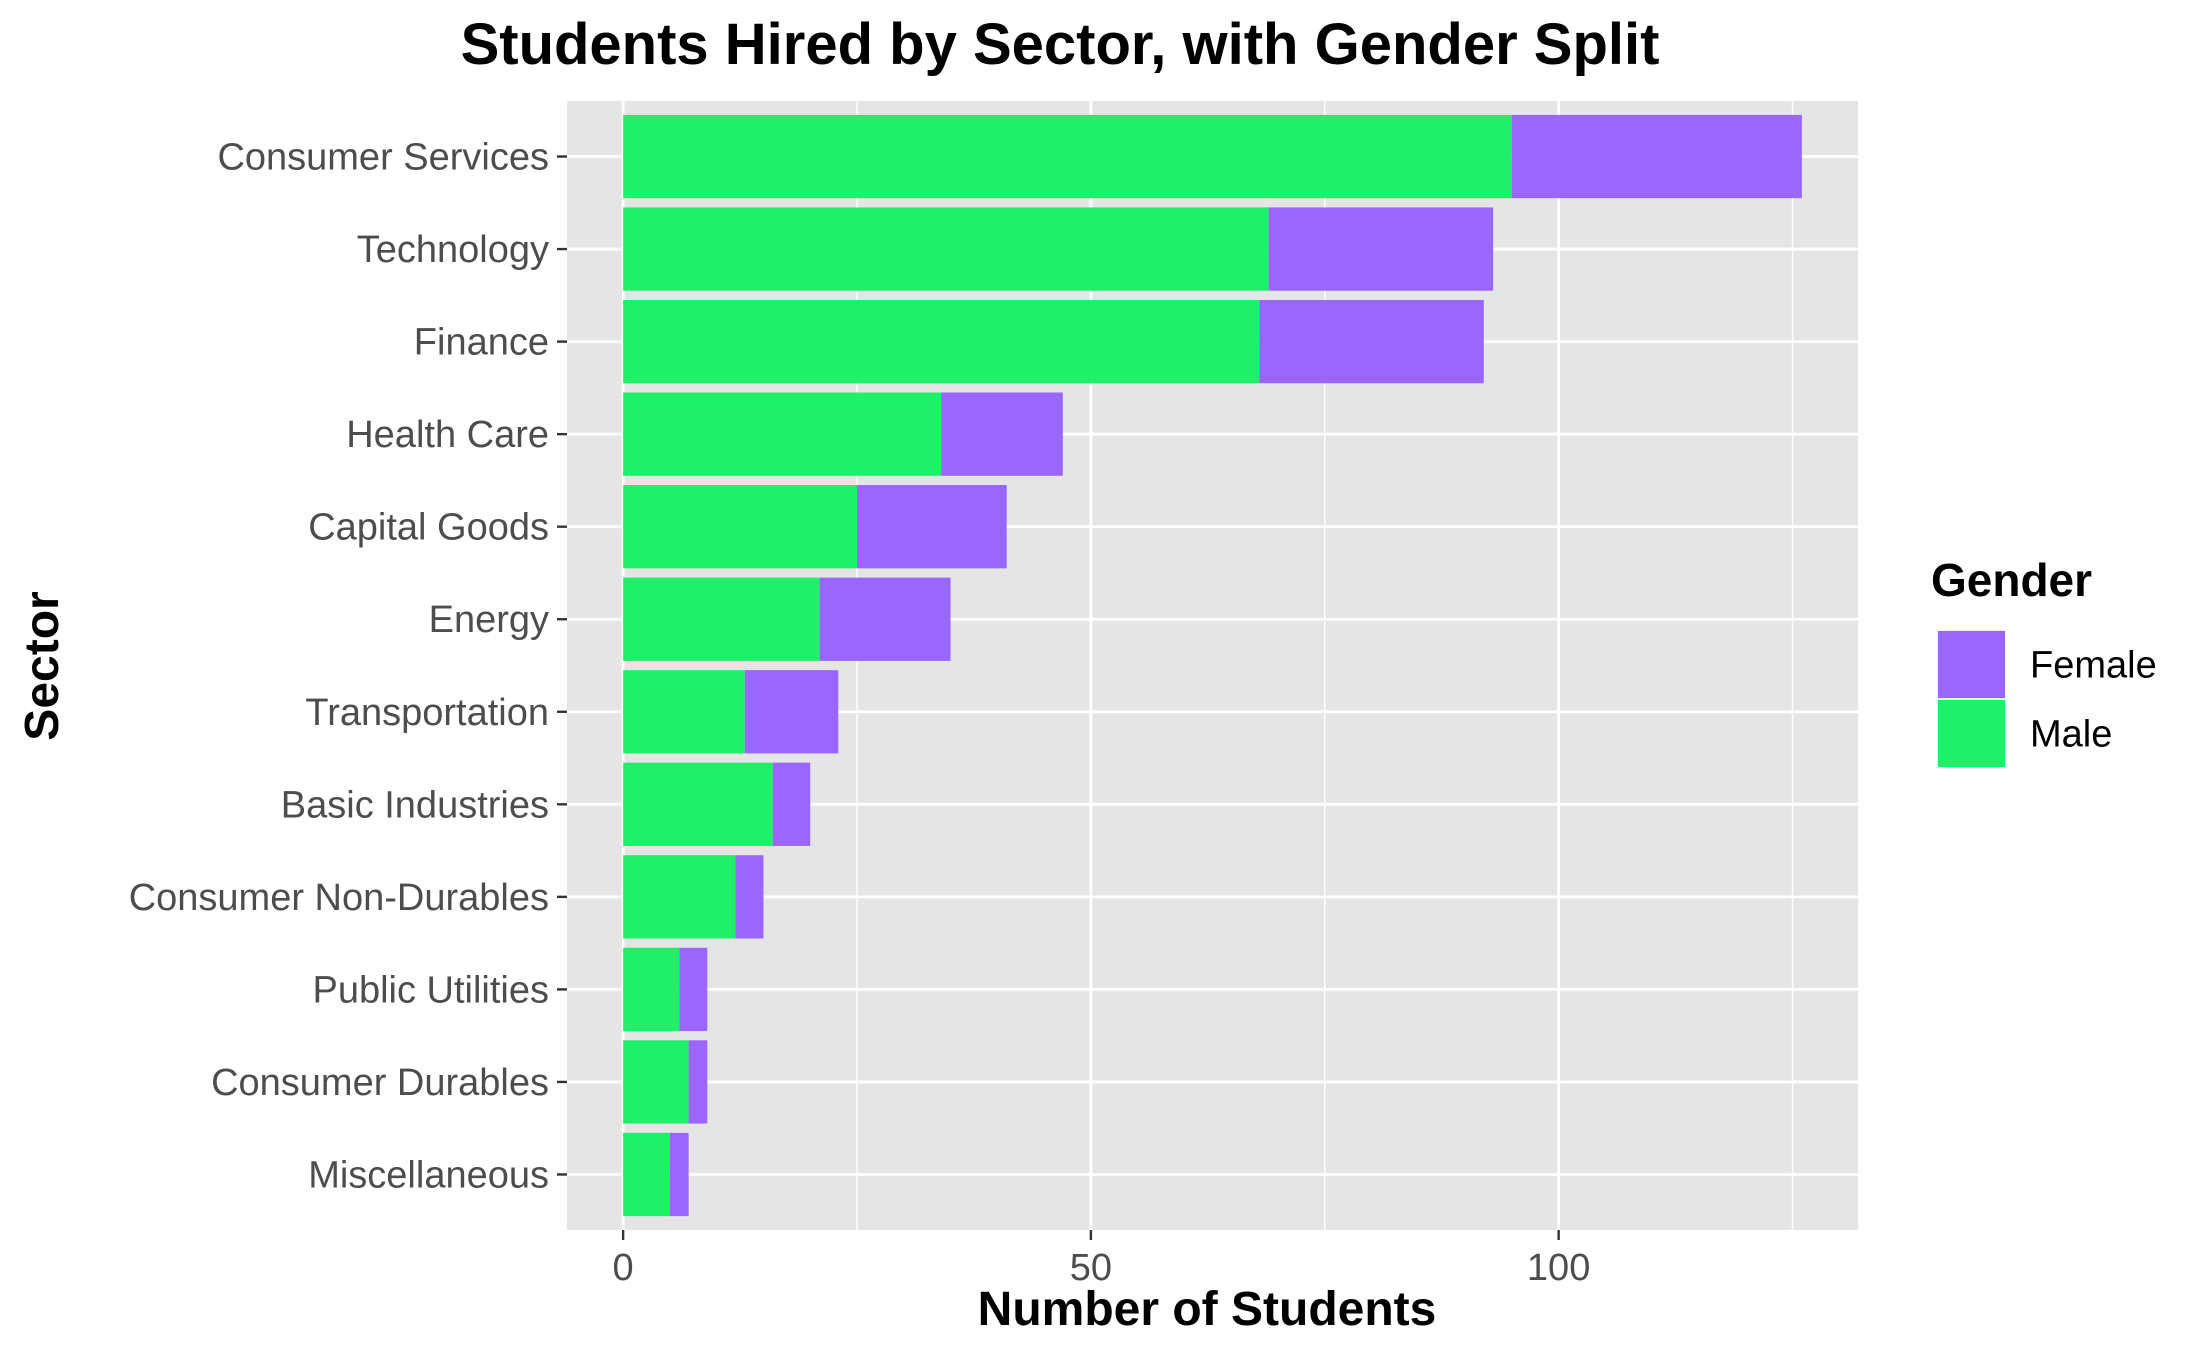  Describe the element at coordinates (1971, 664) in the screenshot. I see `legend-swatch-female` at that location.